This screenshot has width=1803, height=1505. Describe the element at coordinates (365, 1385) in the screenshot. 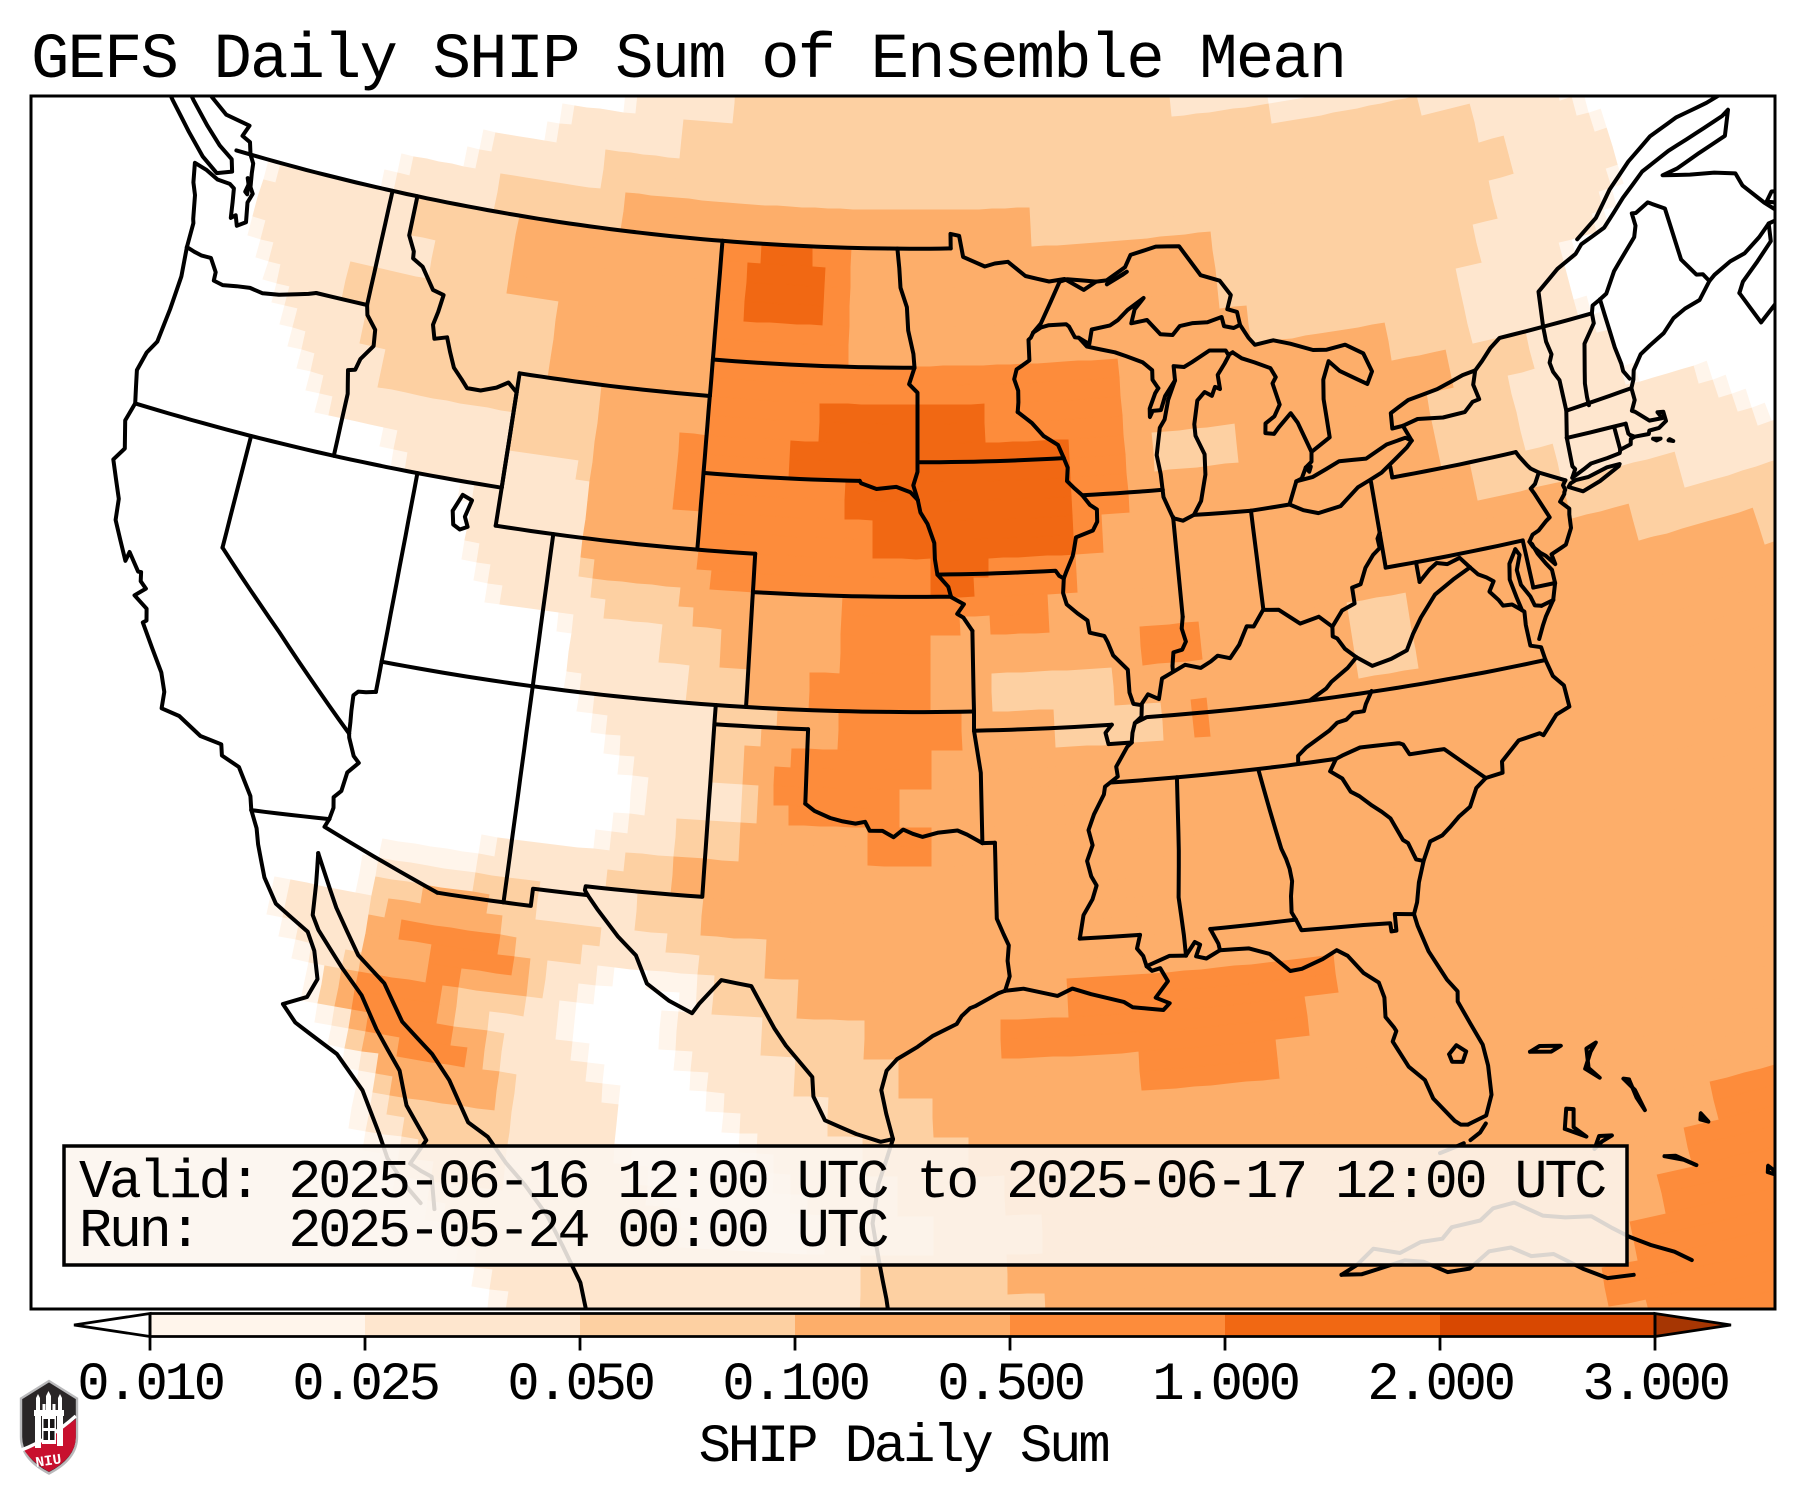

I see `svg-text: 0.025` at that location.